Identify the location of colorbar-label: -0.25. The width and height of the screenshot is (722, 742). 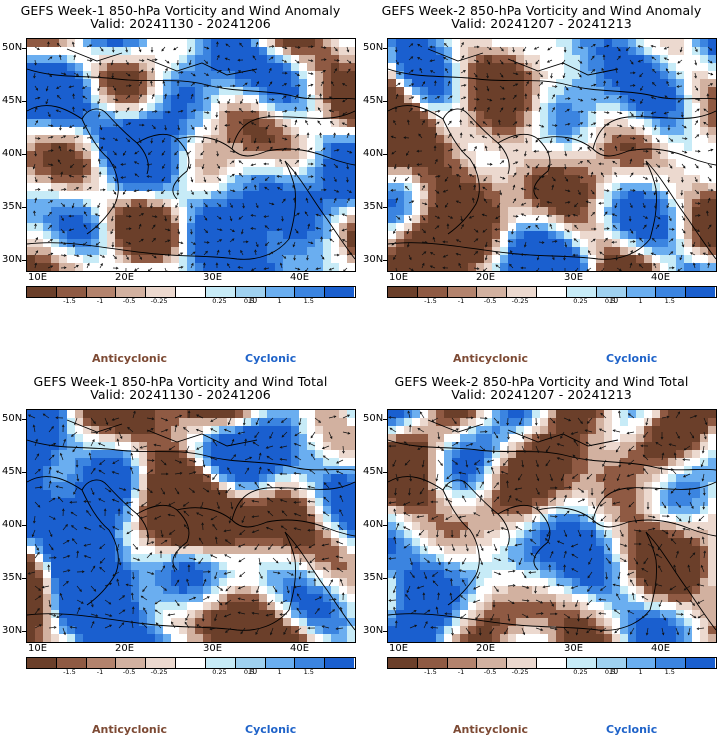
(520, 301).